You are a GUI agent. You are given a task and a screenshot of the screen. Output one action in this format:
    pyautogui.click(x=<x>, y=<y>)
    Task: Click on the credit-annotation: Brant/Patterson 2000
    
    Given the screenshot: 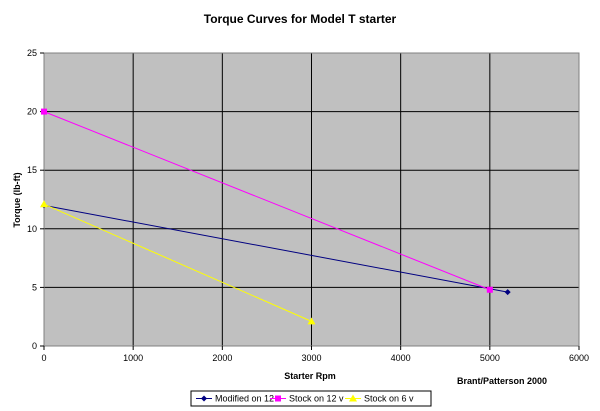 What is the action you would take?
    pyautogui.click(x=502, y=381)
    